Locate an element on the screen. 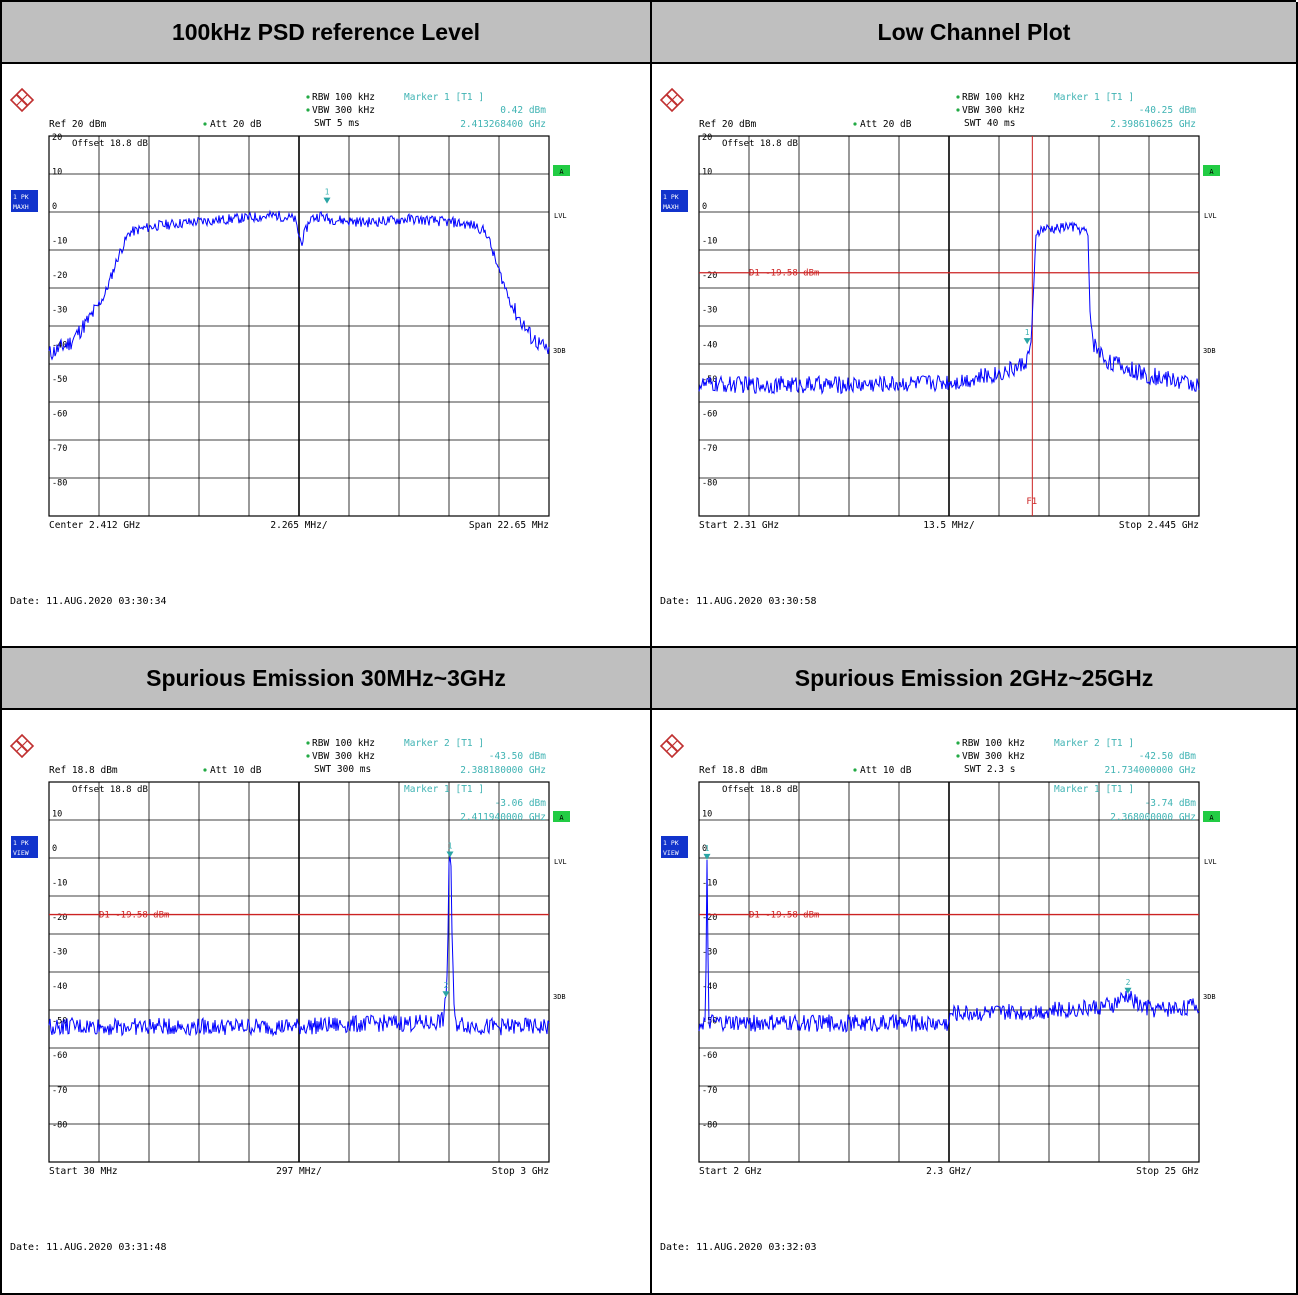 This screenshot has height=1295, width=1298. x-axis-division-label: 13.5 MHz/ is located at coordinates (948, 525).